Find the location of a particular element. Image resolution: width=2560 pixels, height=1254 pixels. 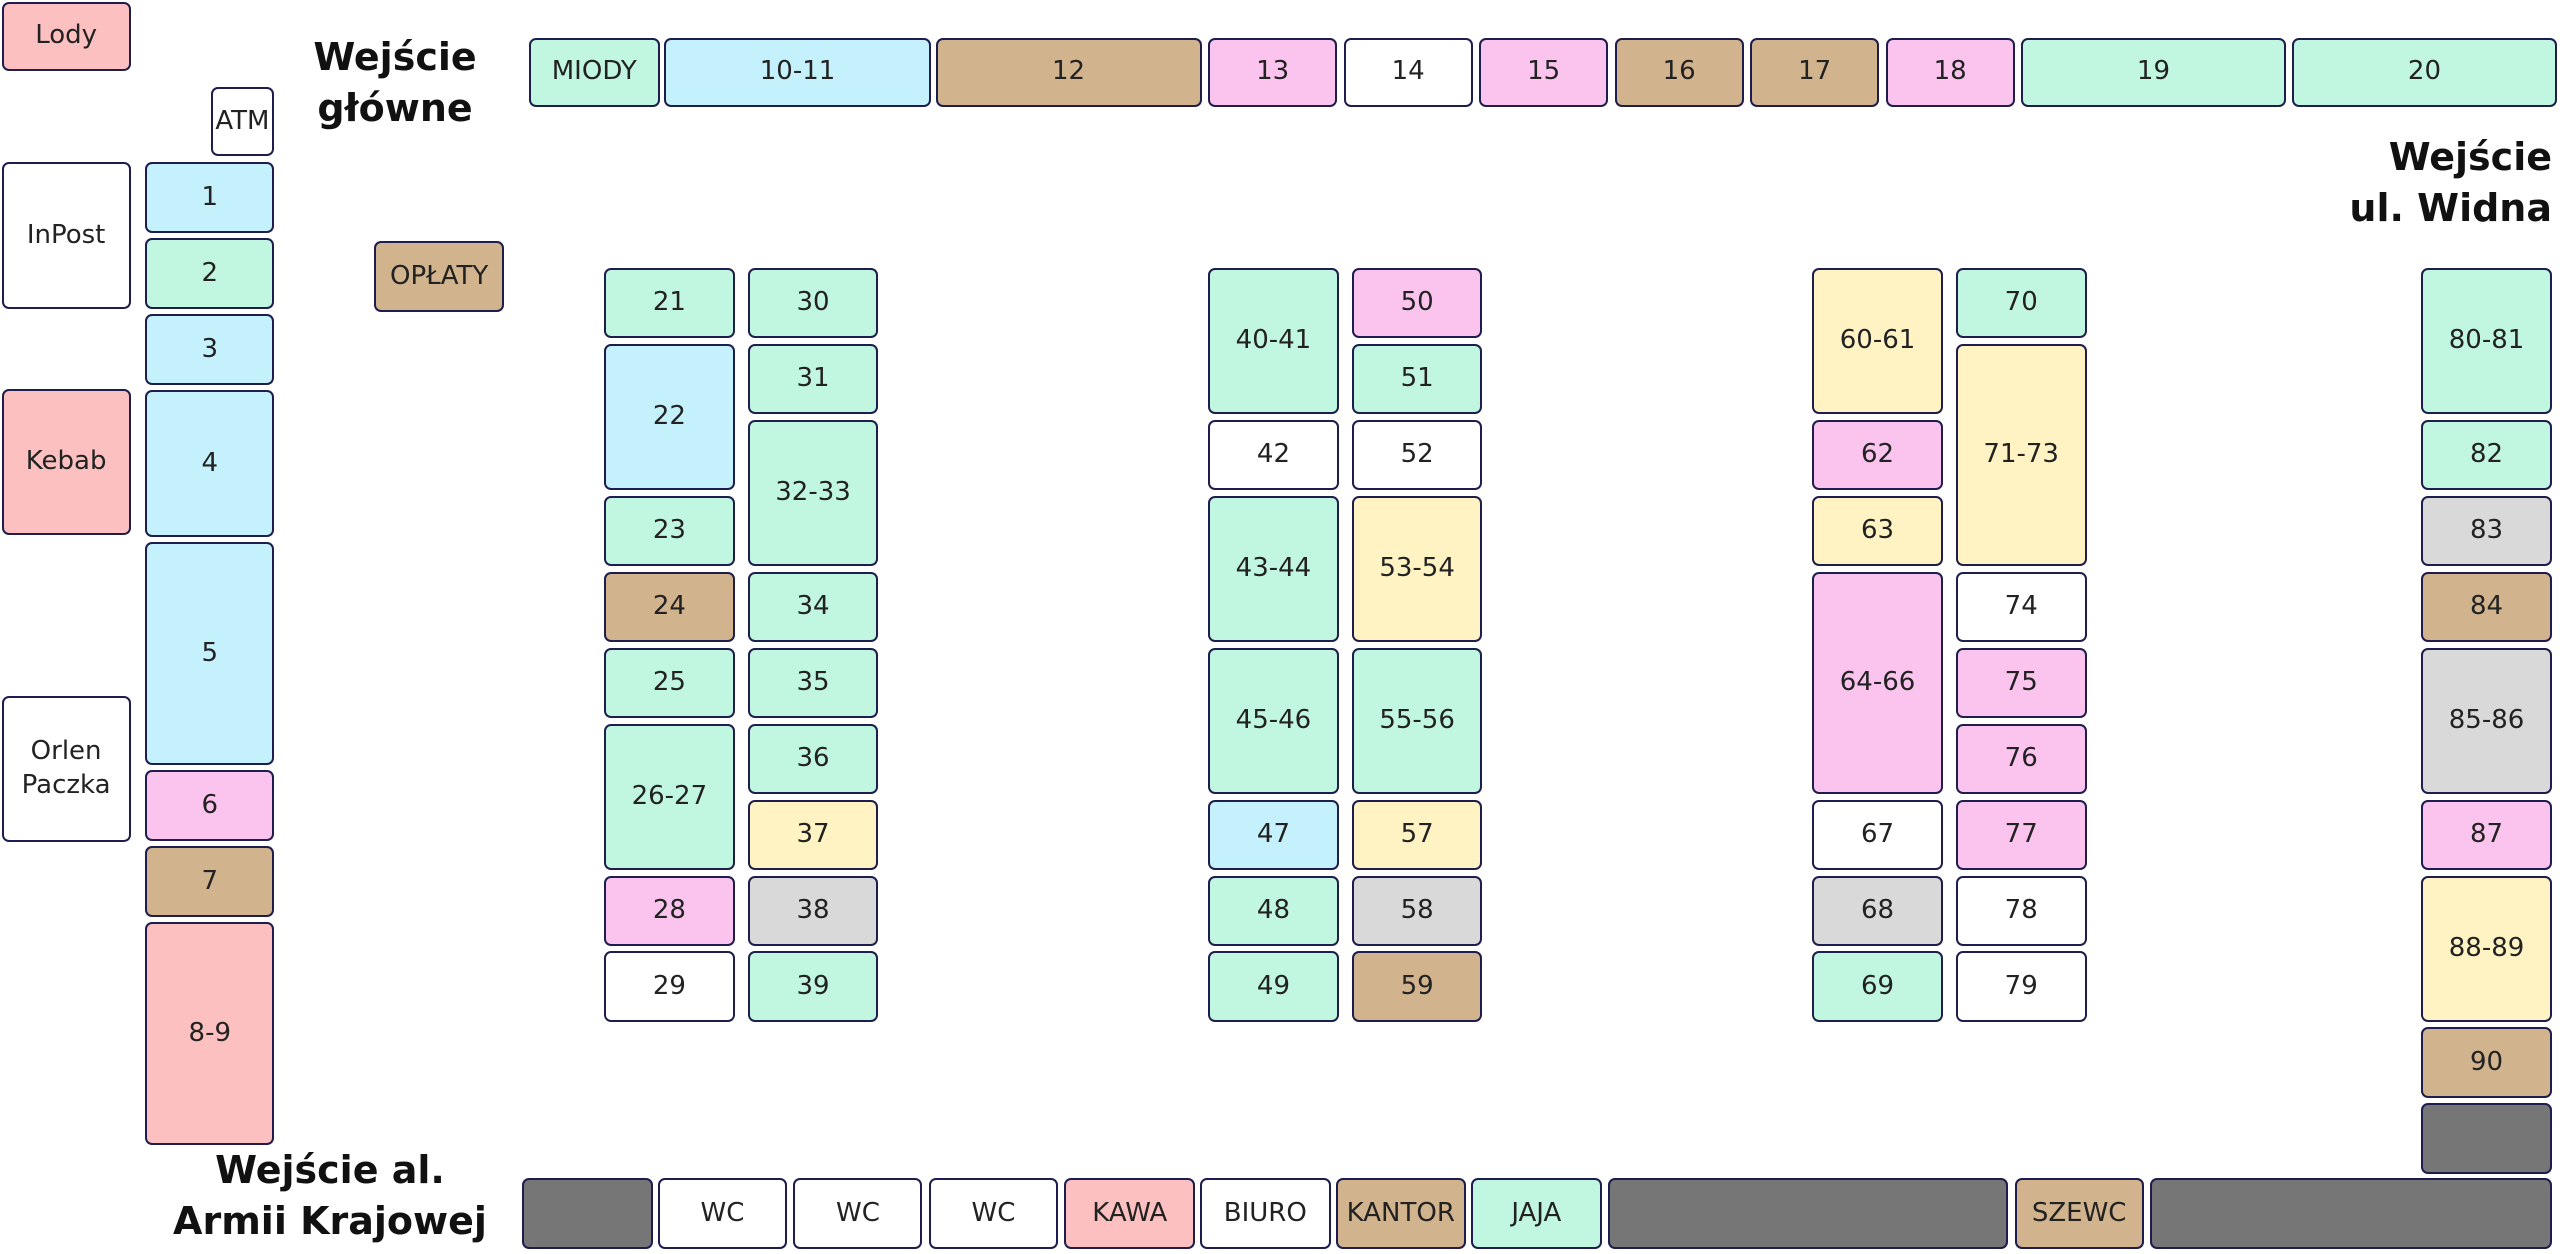

stall: 22 is located at coordinates (669, 416).